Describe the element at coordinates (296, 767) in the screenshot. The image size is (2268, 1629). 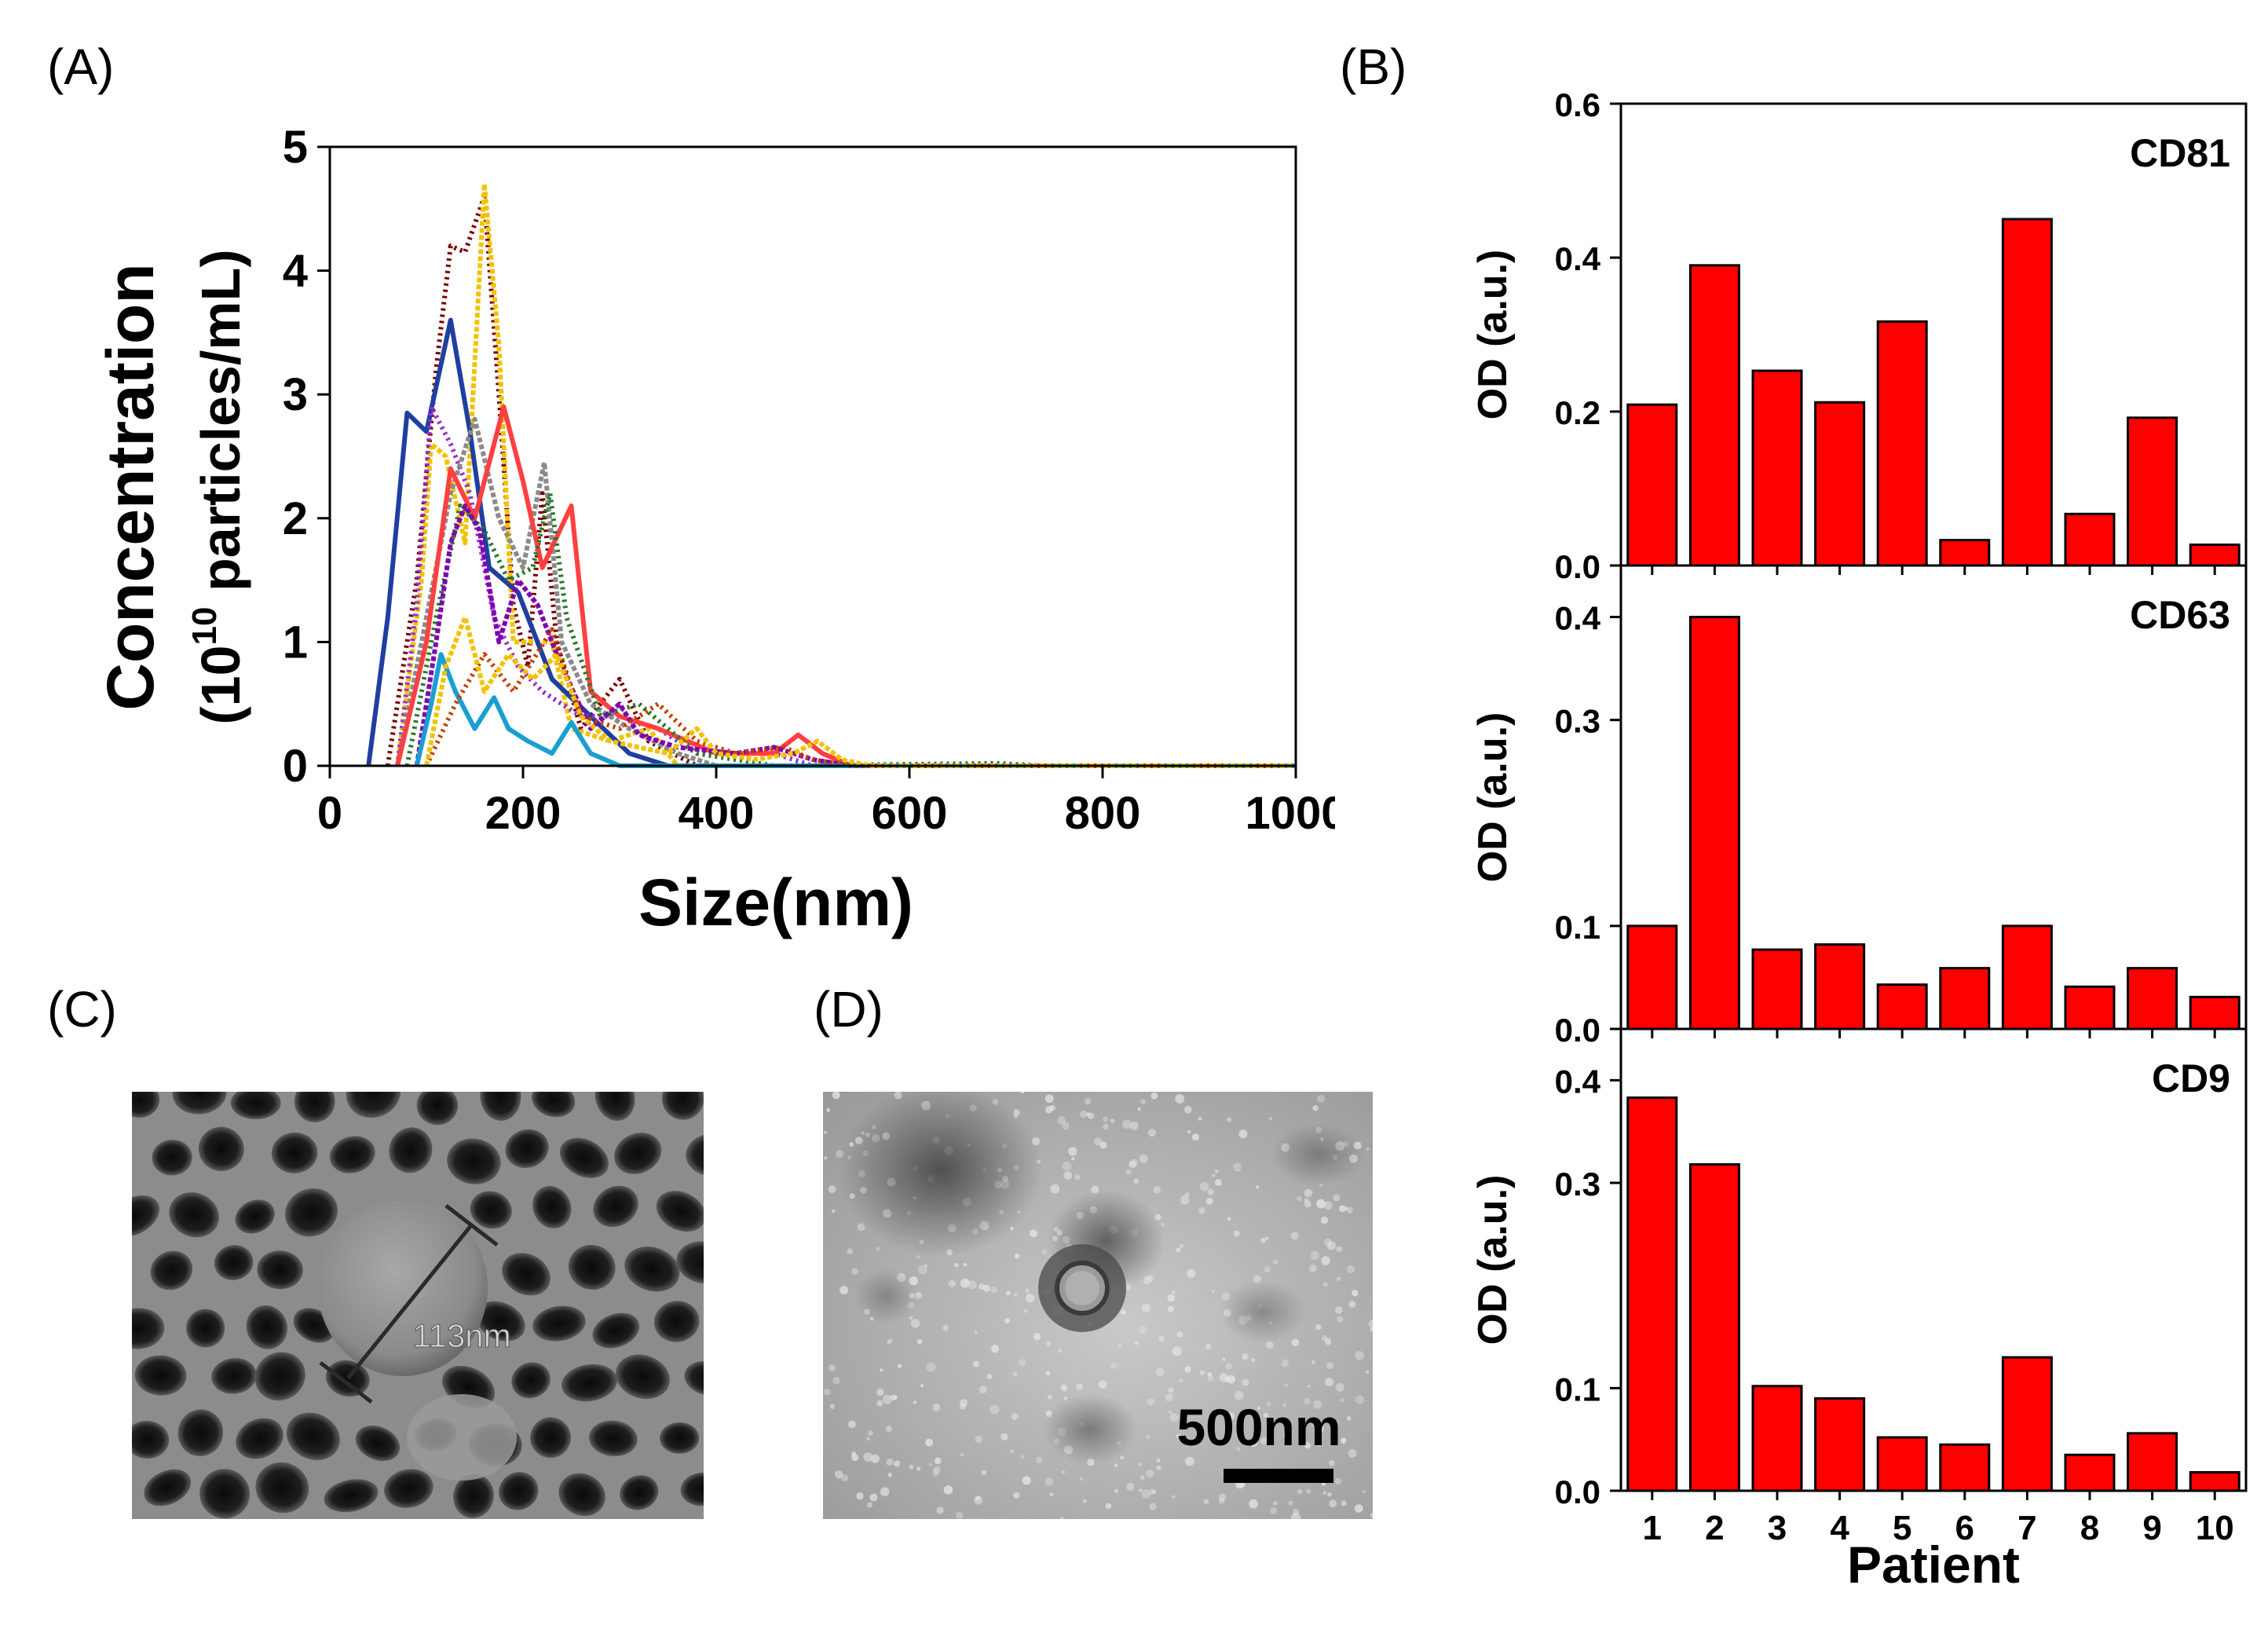
I see `a-ytick-label: 0` at that location.